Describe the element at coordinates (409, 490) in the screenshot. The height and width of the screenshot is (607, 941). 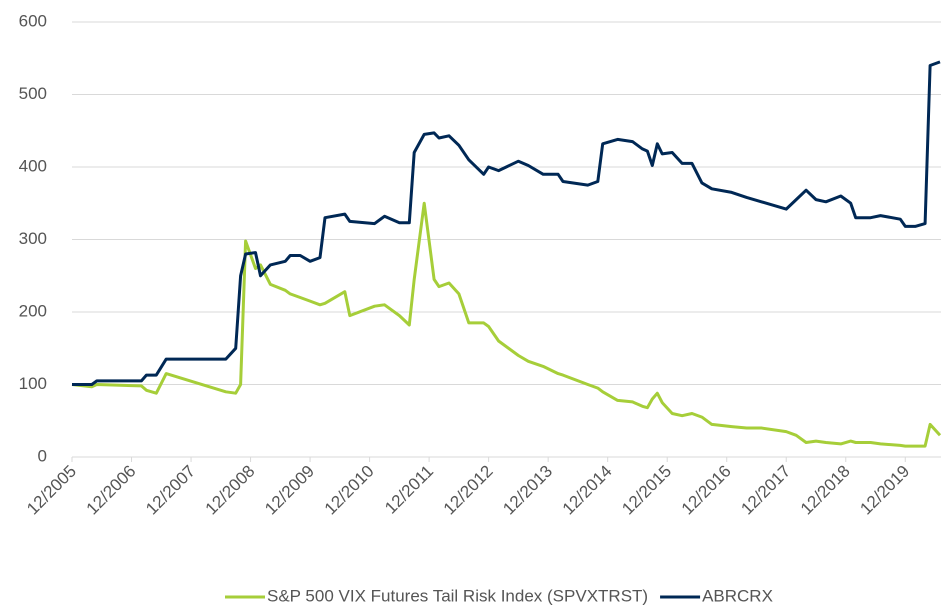
I see `x-tick-label: 12/2011` at that location.